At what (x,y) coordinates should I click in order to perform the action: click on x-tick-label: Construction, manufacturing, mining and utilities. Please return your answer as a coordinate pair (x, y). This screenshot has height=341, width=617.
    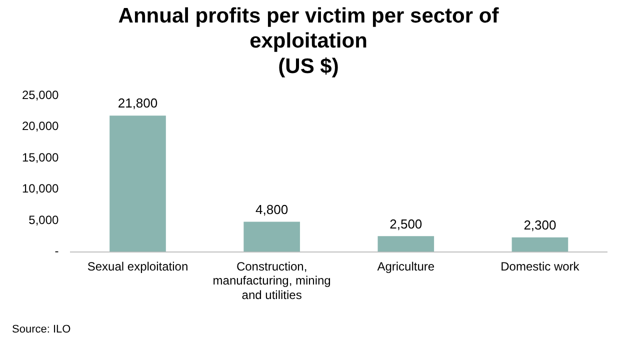
    Looking at the image, I should click on (271, 280).